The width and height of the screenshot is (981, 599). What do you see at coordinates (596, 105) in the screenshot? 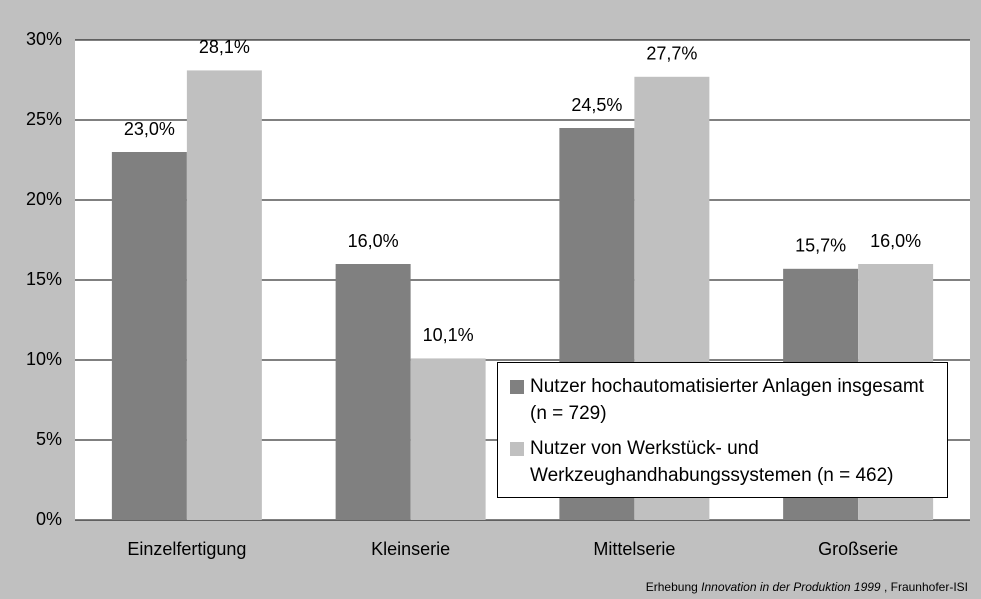
I see `data-label: 24,5%` at bounding box center [596, 105].